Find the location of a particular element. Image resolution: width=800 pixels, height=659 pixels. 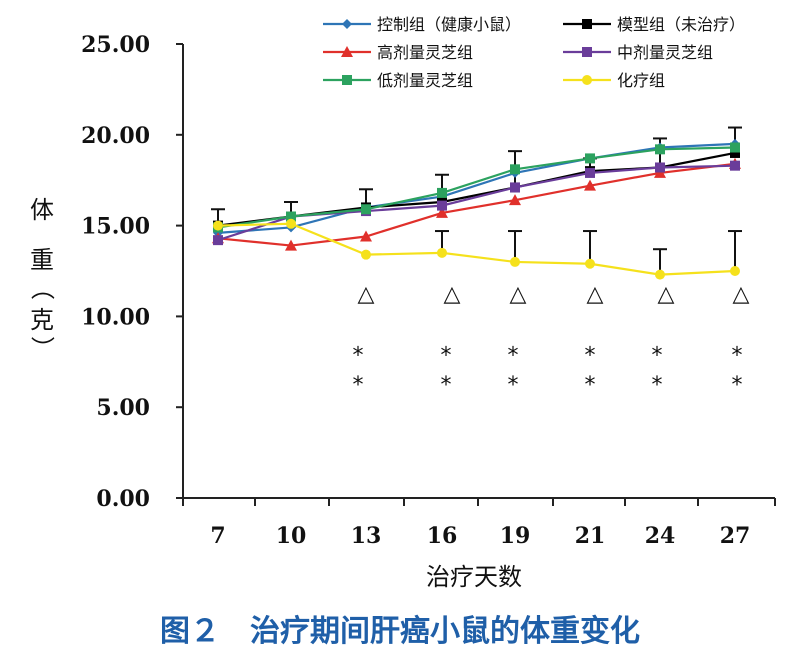

x-tick-label: 27 is located at coordinates (735, 536).